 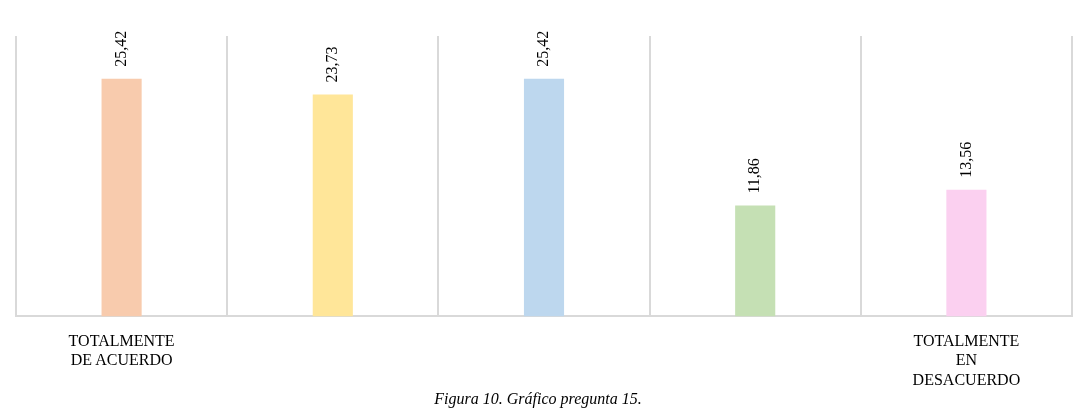 I want to click on data-label: 23,73, so click(x=331, y=64).